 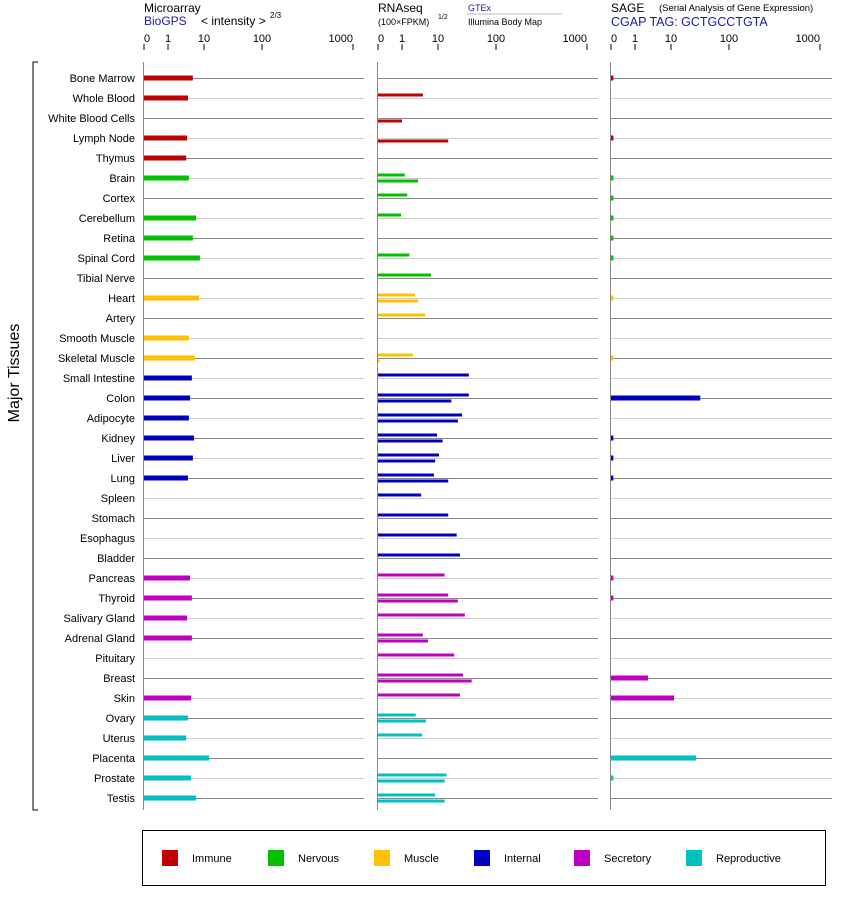 What do you see at coordinates (635, 39) in the screenshot?
I see `sage-tick-label: 1` at bounding box center [635, 39].